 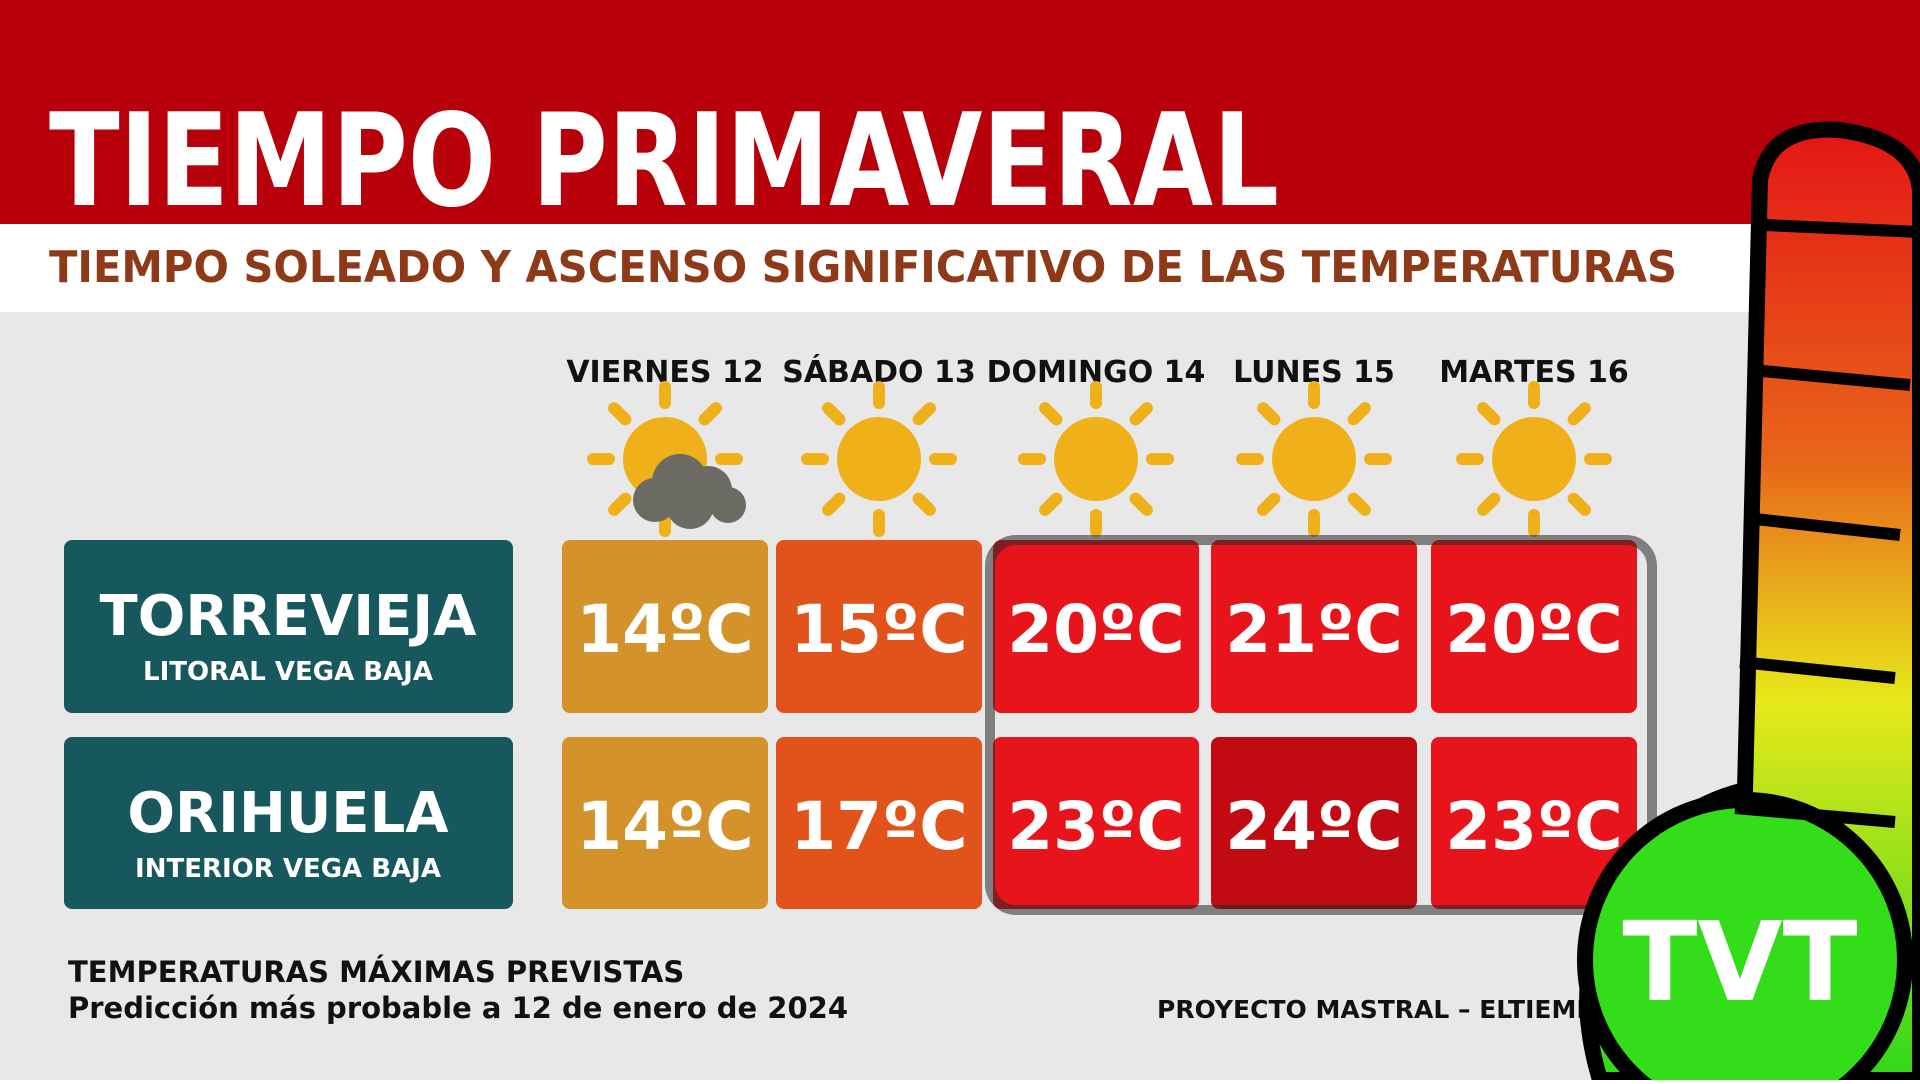 I want to click on subtitle-band, so click(x=960, y=268).